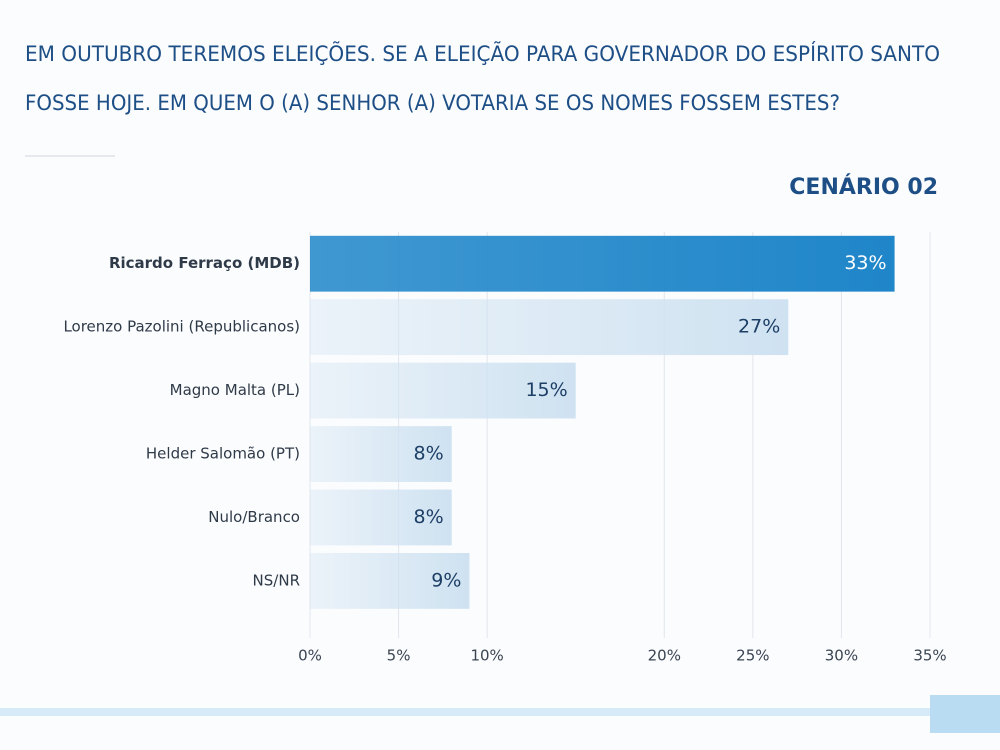 The image size is (1000, 750). What do you see at coordinates (204, 263) in the screenshot?
I see `category-label: Ricardo Ferraço (MDB)` at bounding box center [204, 263].